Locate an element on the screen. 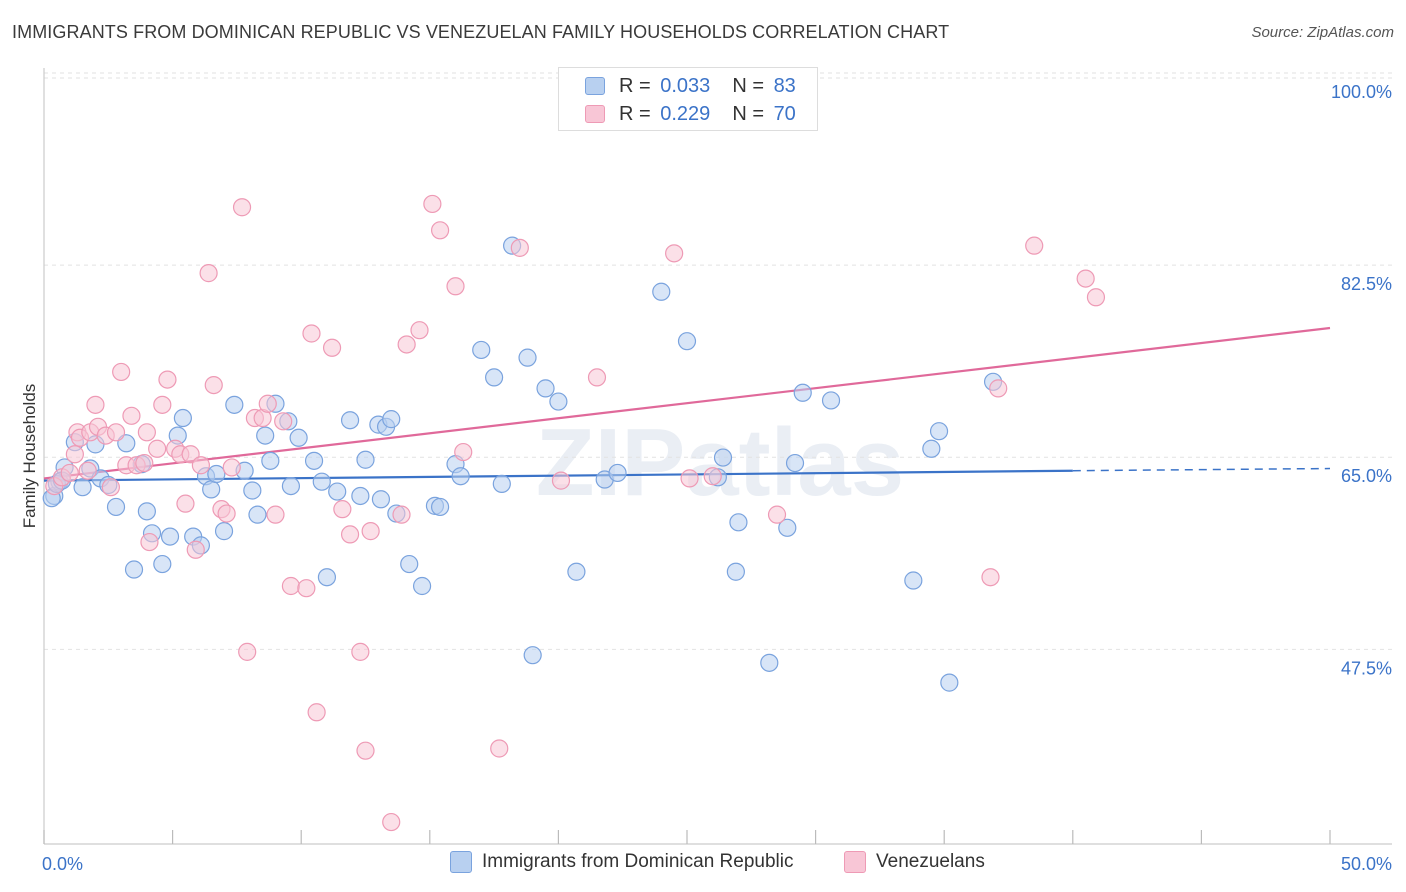 The width and height of the screenshot is (1406, 892). y-tick-label: 65.0% is located at coordinates (1366, 476).